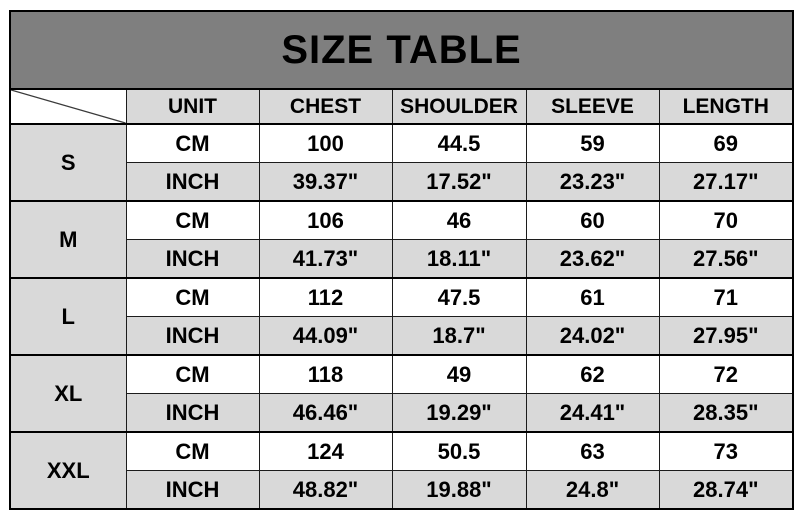 This screenshot has height=510, width=800. Describe the element at coordinates (726, 490) in the screenshot. I see `measurement-value: 28.74"` at that location.